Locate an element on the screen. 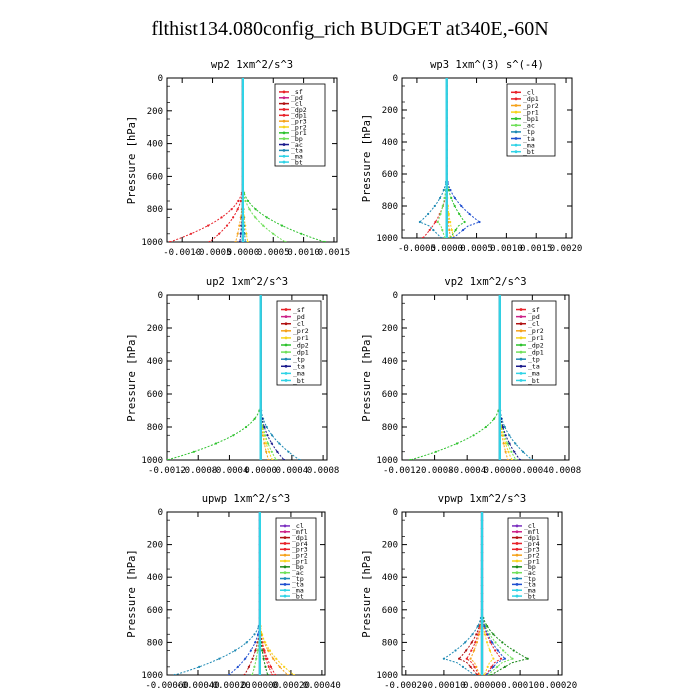  legend-label: _tp is located at coordinates (530, 579).